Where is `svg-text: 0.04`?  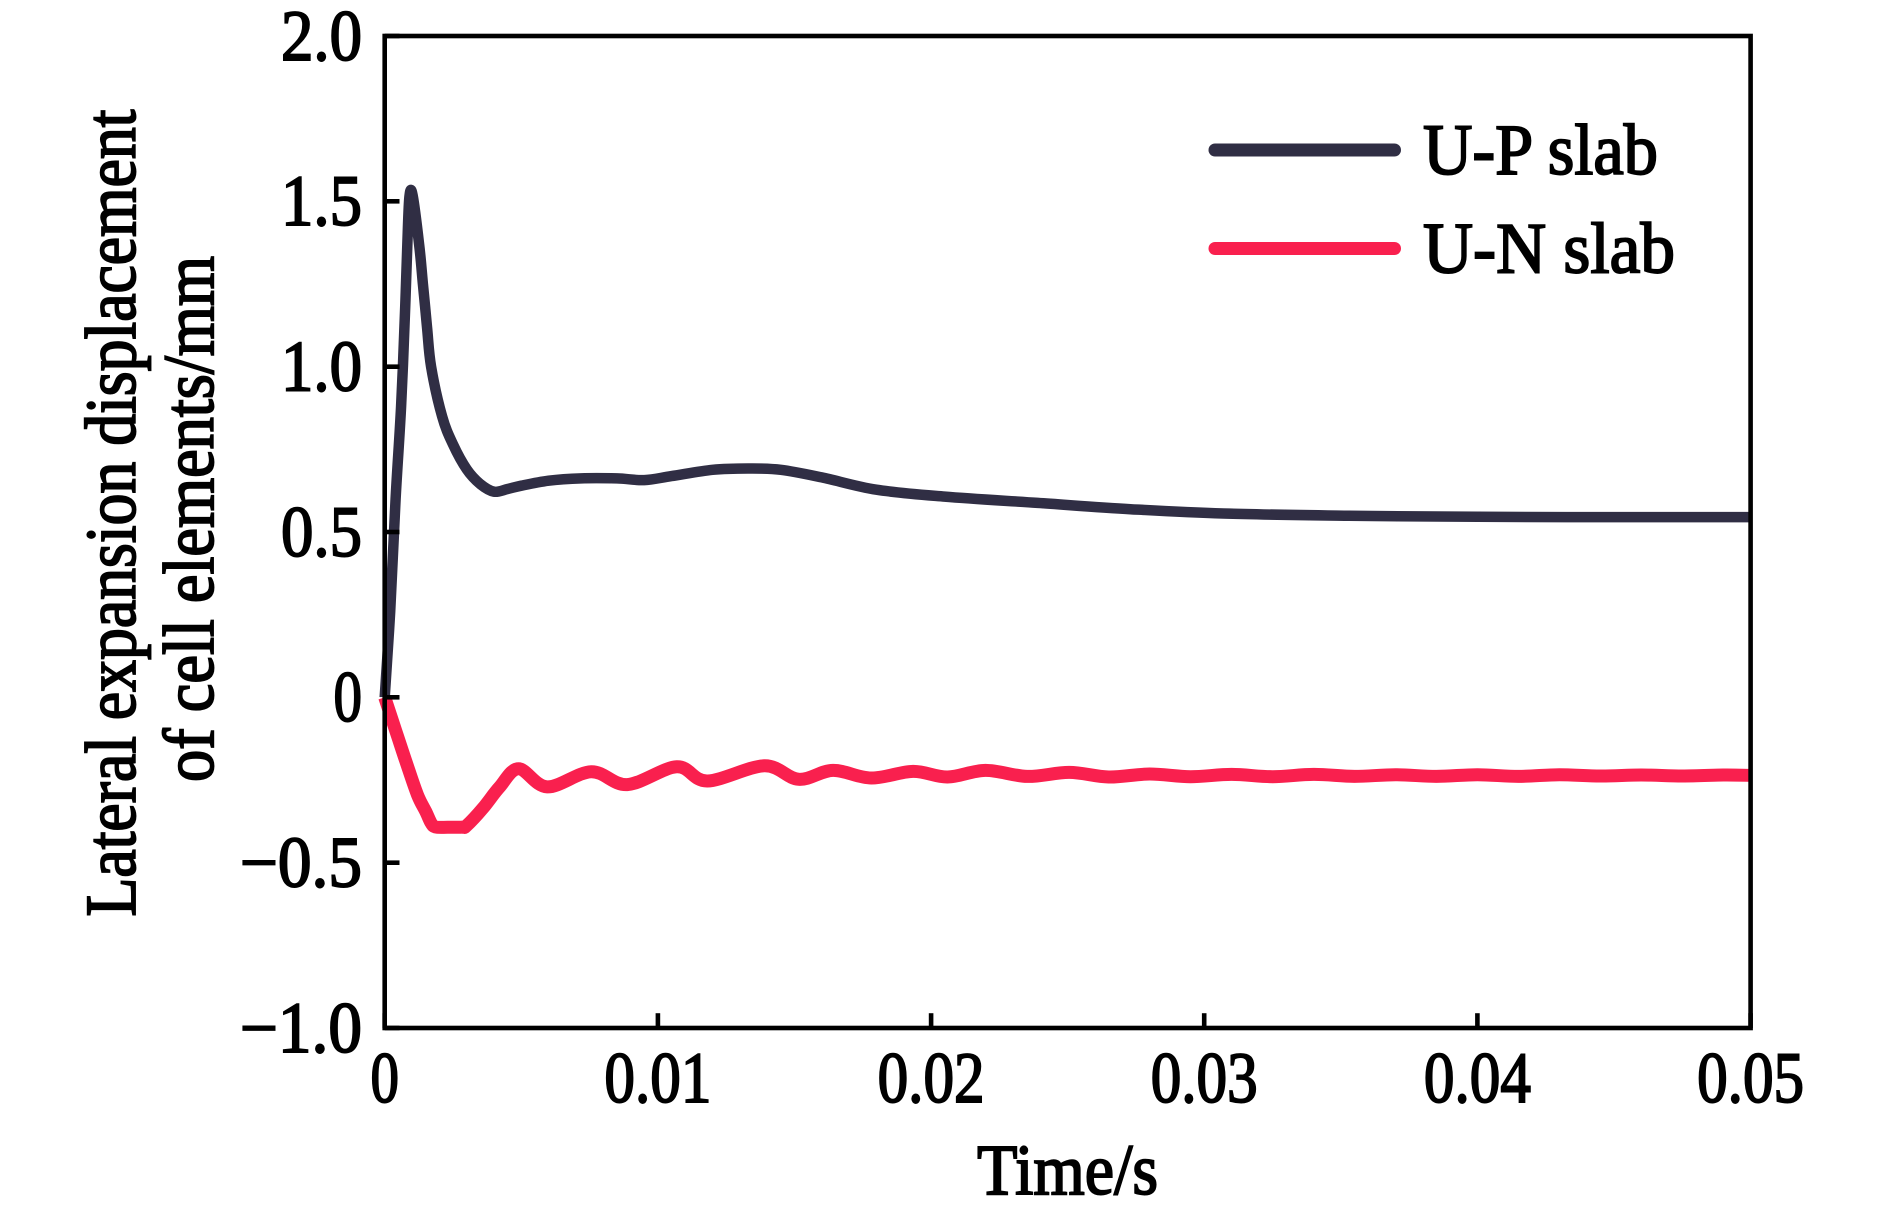 svg-text: 0.04 is located at coordinates (1477, 1078).